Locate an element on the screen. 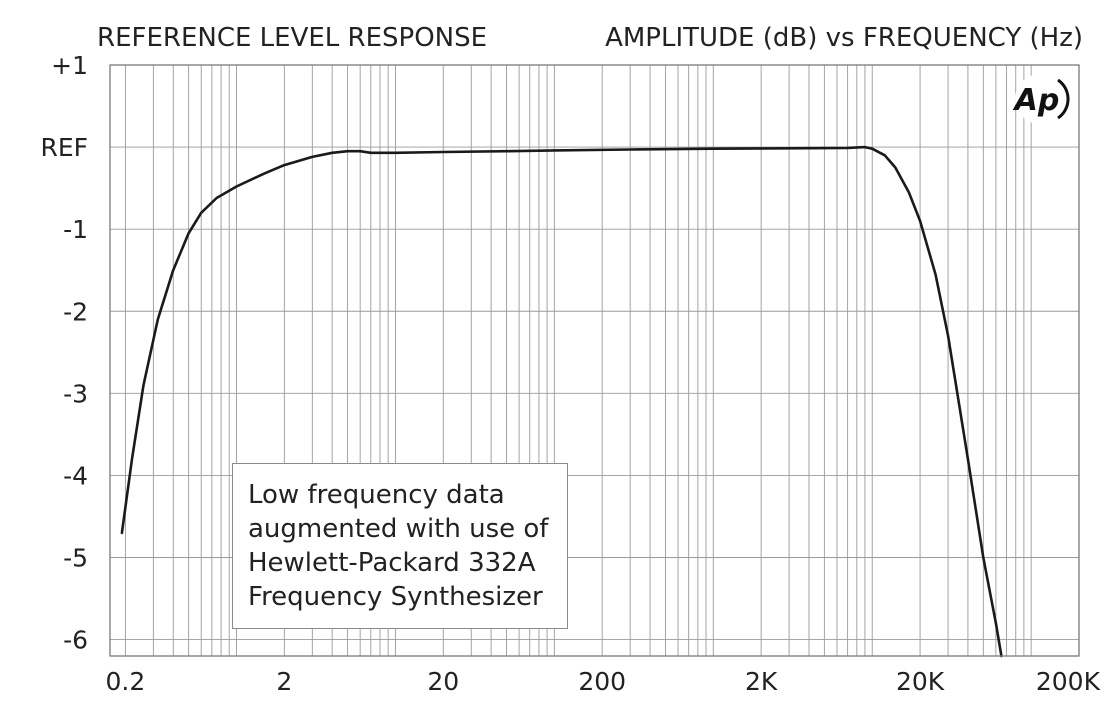  y-axis-ticks: +1 REF -1 -2 -3 -4 -5 -6 is located at coordinates (64, 353).